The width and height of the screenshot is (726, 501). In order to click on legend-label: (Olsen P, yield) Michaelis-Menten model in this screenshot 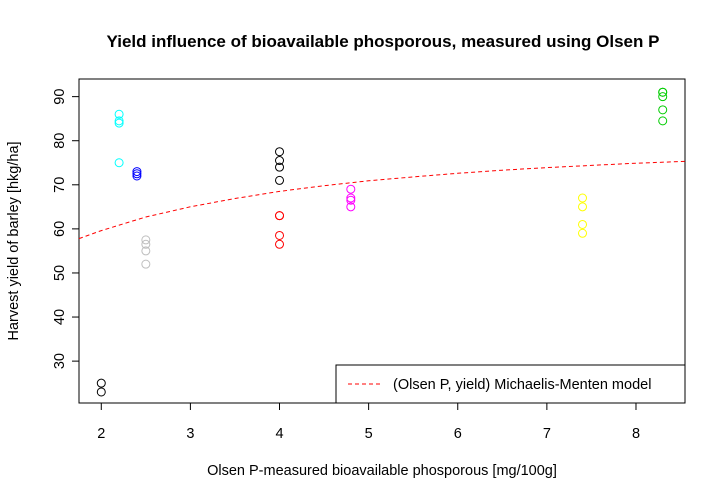, I will do `click(522, 385)`.